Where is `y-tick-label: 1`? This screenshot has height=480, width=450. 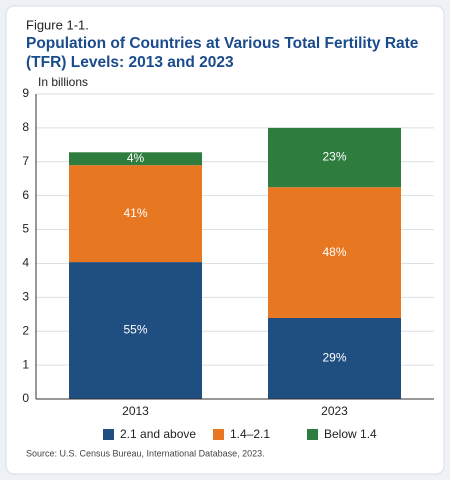 y-tick-label: 1 is located at coordinates (25, 364).